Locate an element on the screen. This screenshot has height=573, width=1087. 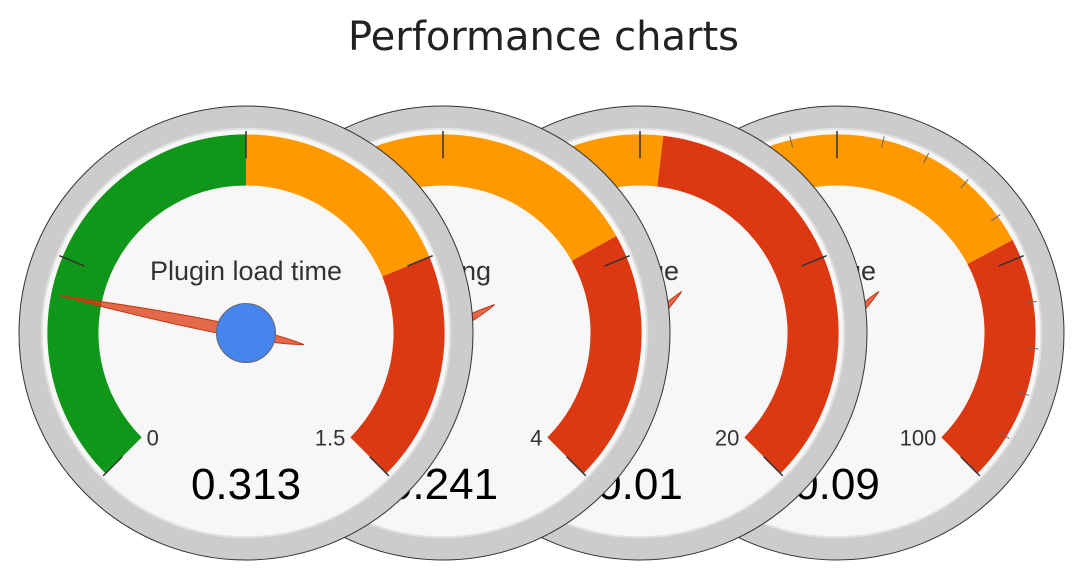
gauge-max-label: 1.5 is located at coordinates (330, 437).